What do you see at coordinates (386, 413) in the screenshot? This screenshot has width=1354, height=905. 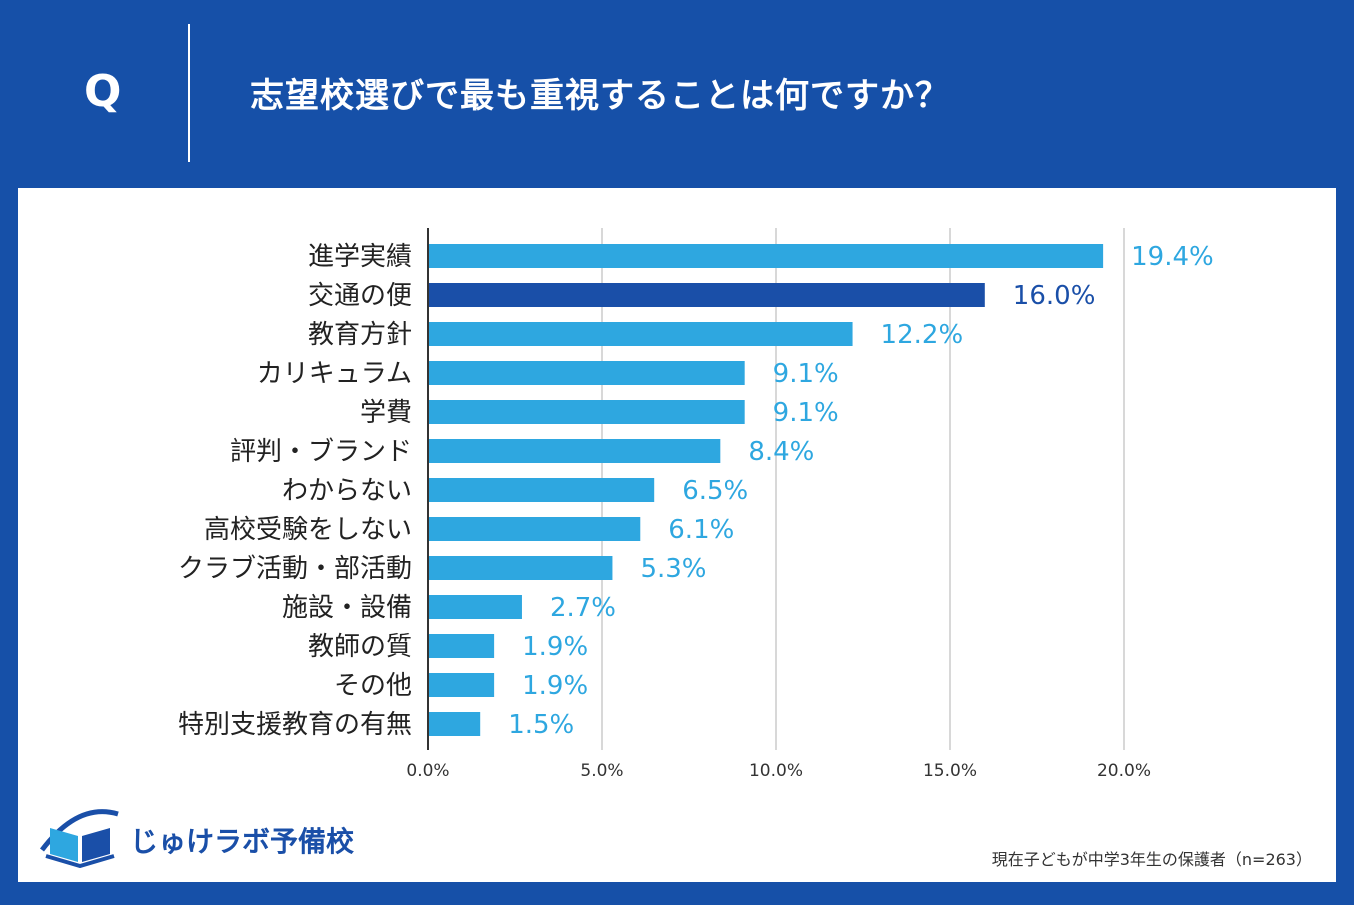 I see `category-label: 学費` at bounding box center [386, 413].